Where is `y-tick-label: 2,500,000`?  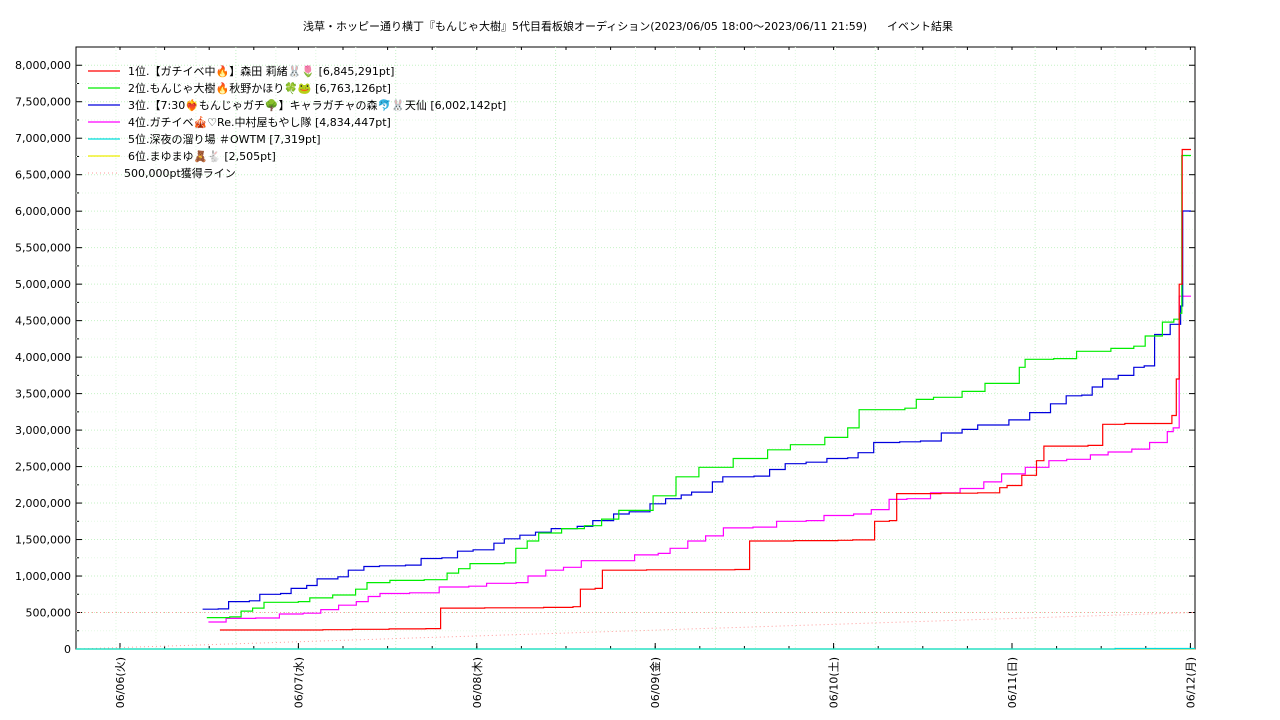 y-tick-label: 2,500,000 is located at coordinates (43, 467).